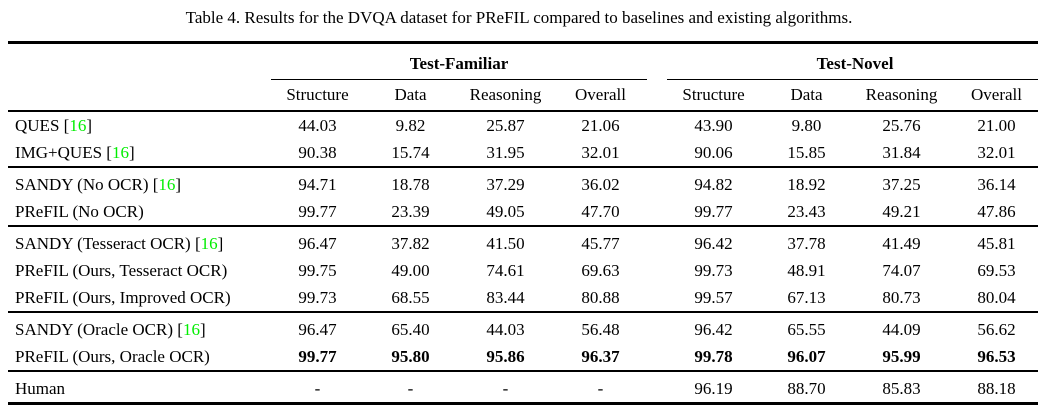 This screenshot has height=418, width=1038. Describe the element at coordinates (317, 125) in the screenshot. I see `cell-familiar-structure: 44.03` at that location.